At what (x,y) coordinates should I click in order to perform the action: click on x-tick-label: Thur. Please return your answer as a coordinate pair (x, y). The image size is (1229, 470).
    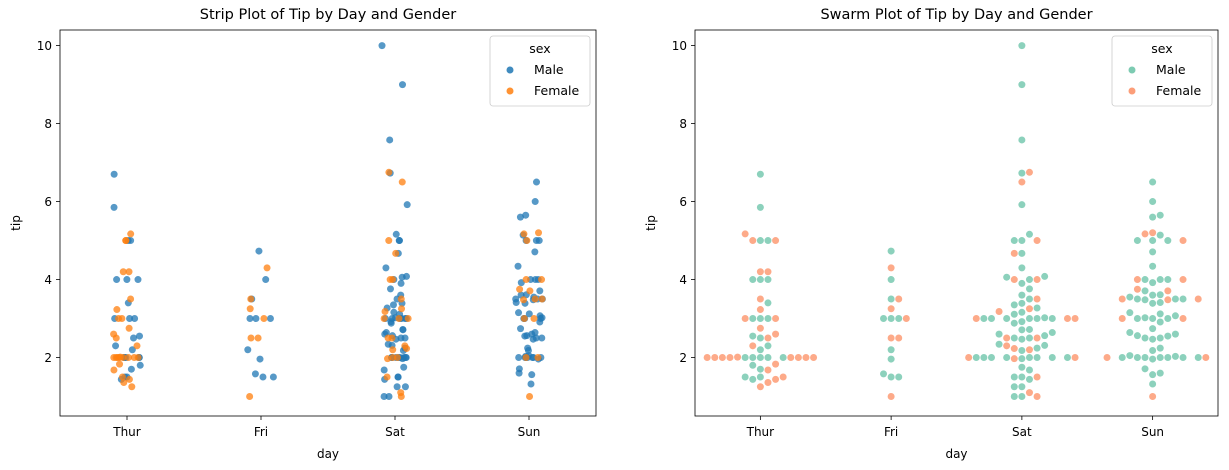
    Looking at the image, I should click on (126, 432).